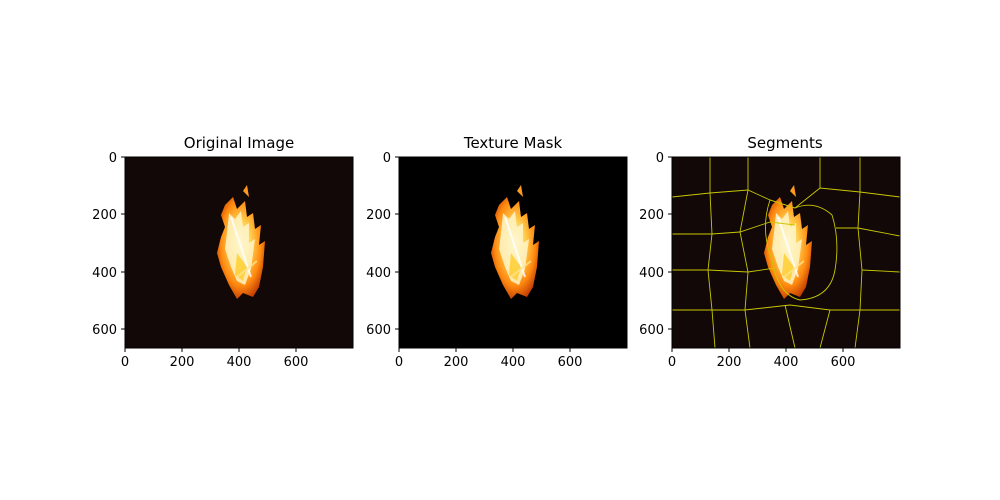  What do you see at coordinates (239, 252) in the screenshot?
I see `panel-original-image` at bounding box center [239, 252].